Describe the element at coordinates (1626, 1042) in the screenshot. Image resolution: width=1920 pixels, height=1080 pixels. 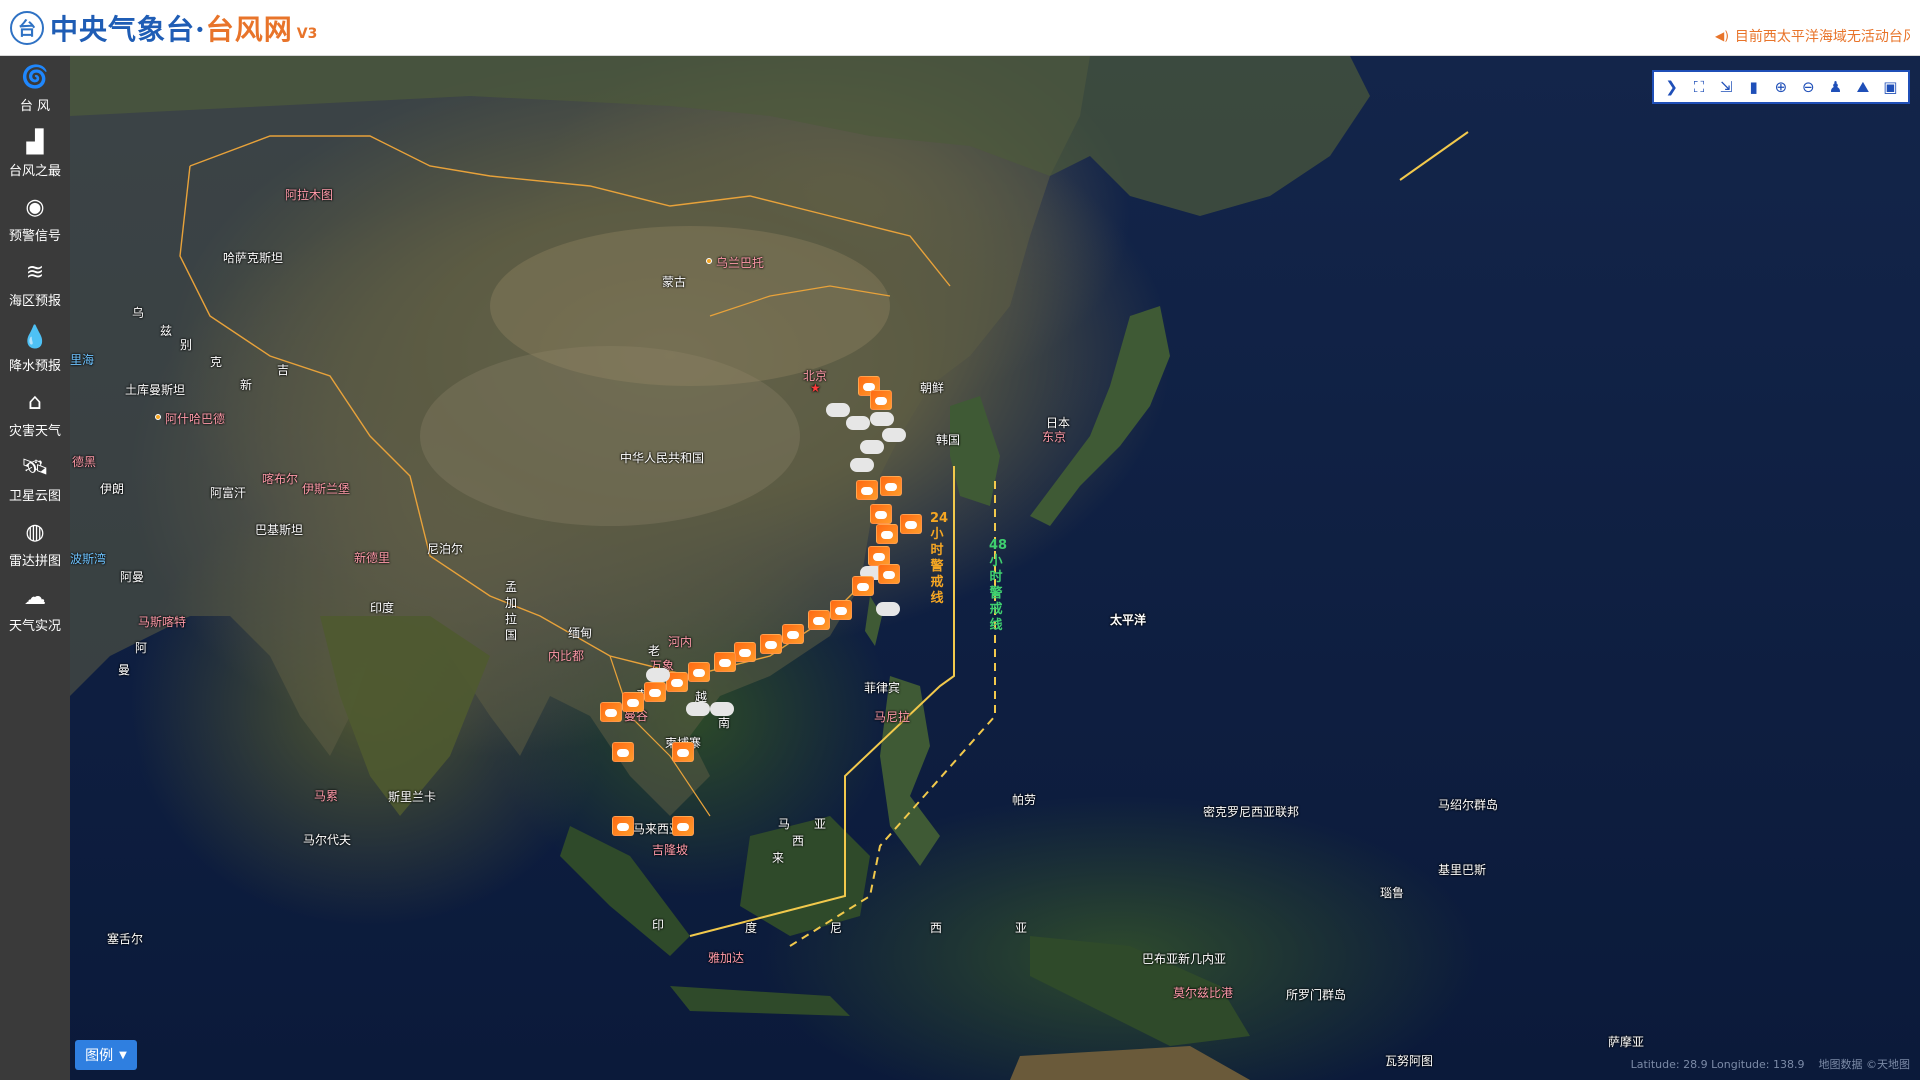
I see `map-label-samoa: 萨摩亚` at that location.